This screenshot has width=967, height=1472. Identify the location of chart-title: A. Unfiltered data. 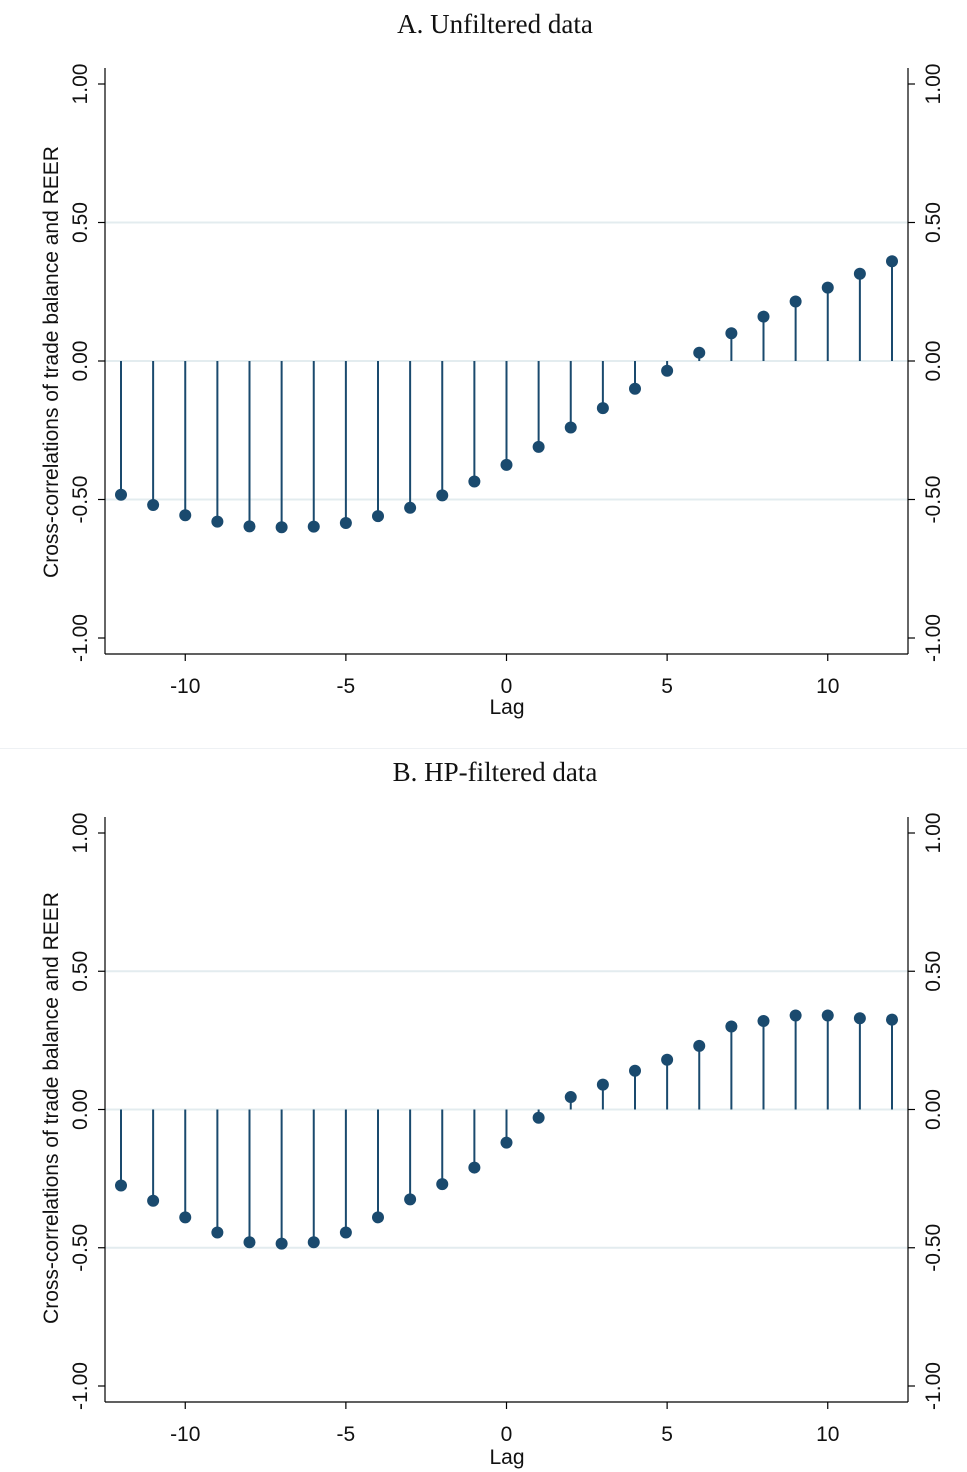
(495, 24).